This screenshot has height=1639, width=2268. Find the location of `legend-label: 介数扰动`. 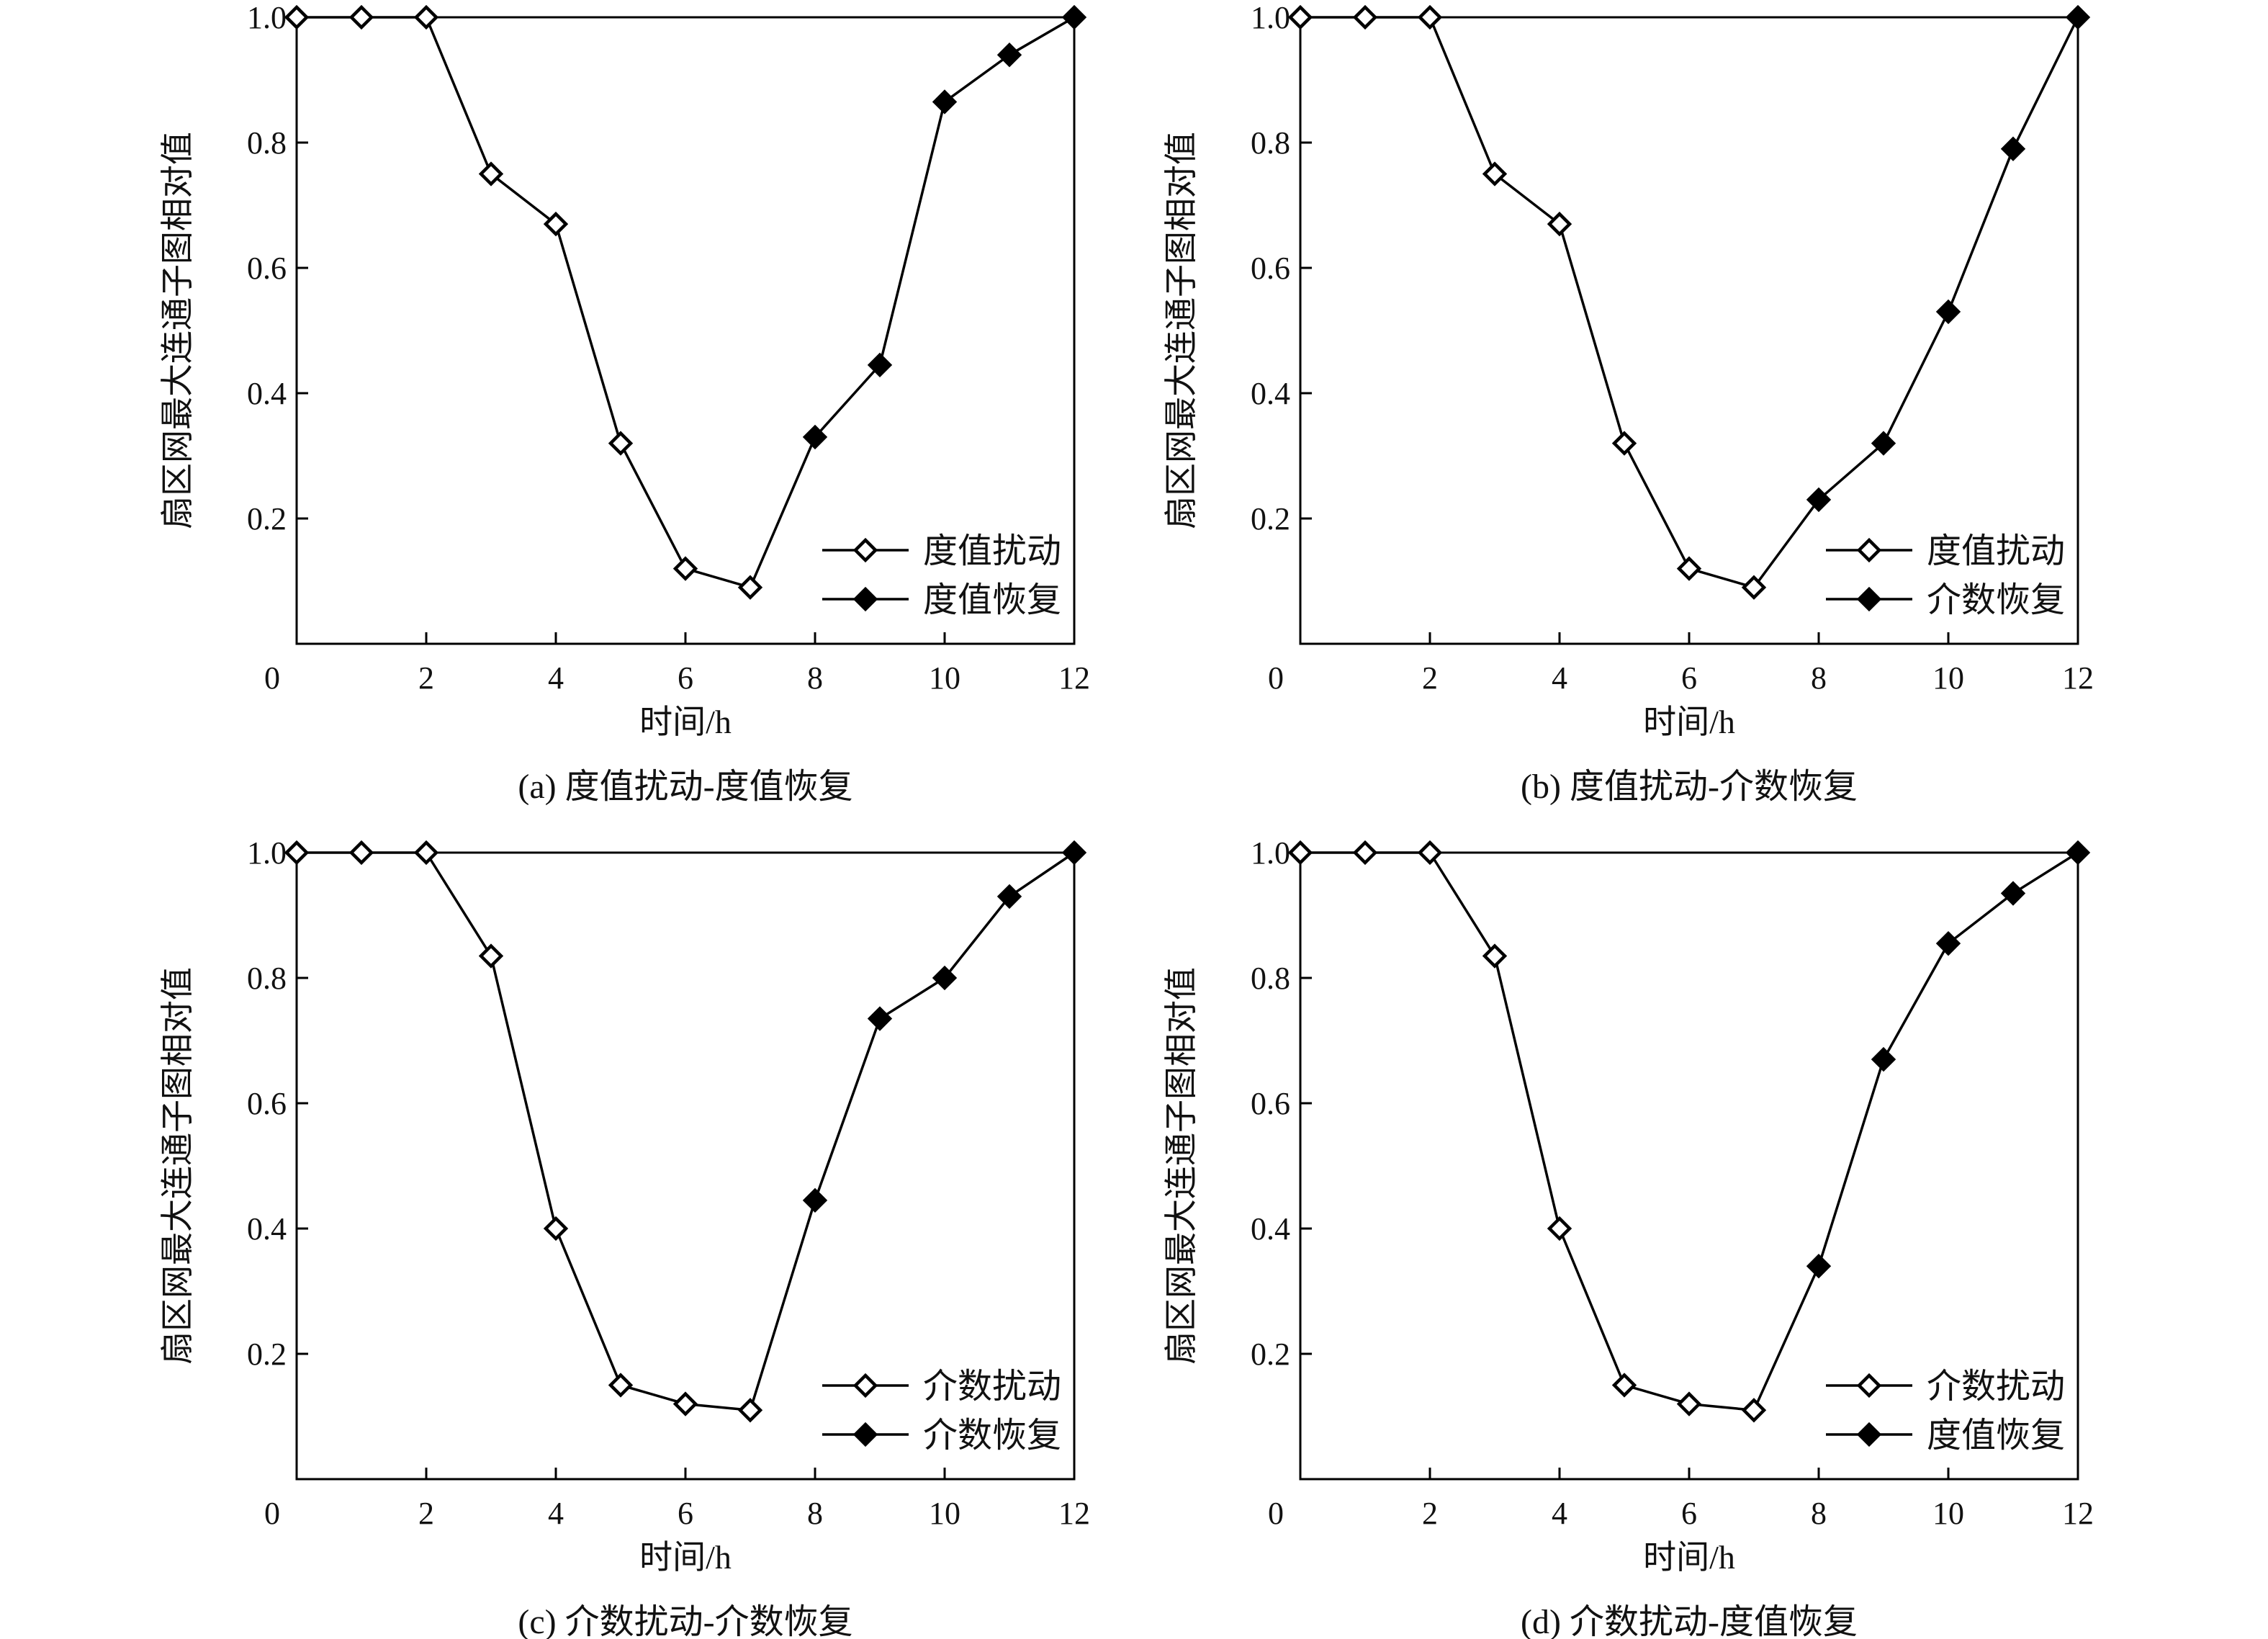

legend-label: 介数扰动 is located at coordinates (1996, 1387).